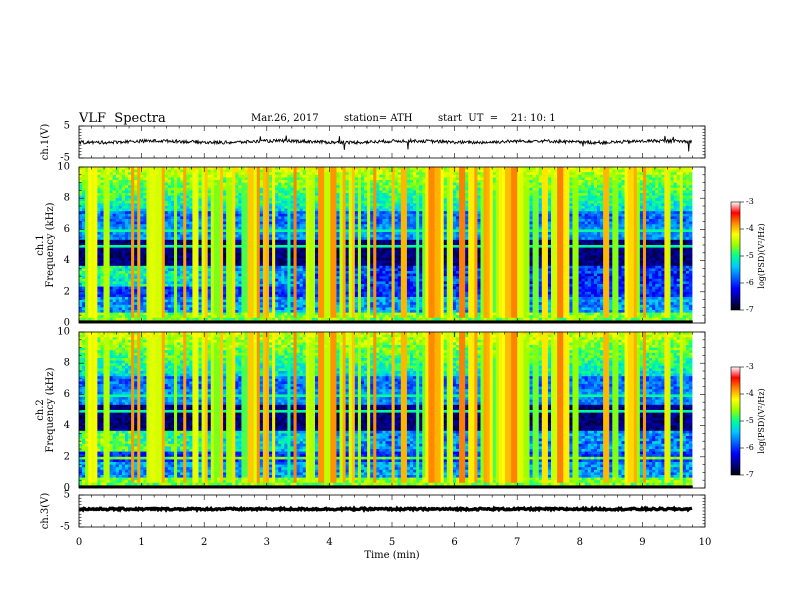 This screenshot has width=792, height=612. Describe the element at coordinates (45, 142) in the screenshot. I see `ylabel-1: ch.1(V)` at that location.